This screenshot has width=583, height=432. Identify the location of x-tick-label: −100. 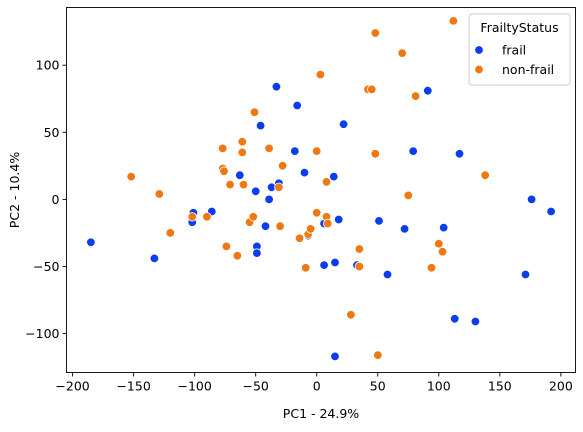
(194, 386).